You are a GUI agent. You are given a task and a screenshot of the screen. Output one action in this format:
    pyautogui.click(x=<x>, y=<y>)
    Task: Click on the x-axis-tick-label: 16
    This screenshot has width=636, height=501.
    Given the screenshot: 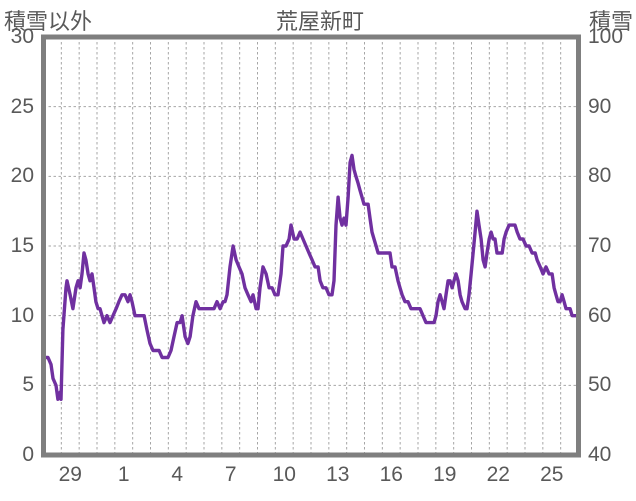 What is the action you would take?
    pyautogui.click(x=391, y=474)
    